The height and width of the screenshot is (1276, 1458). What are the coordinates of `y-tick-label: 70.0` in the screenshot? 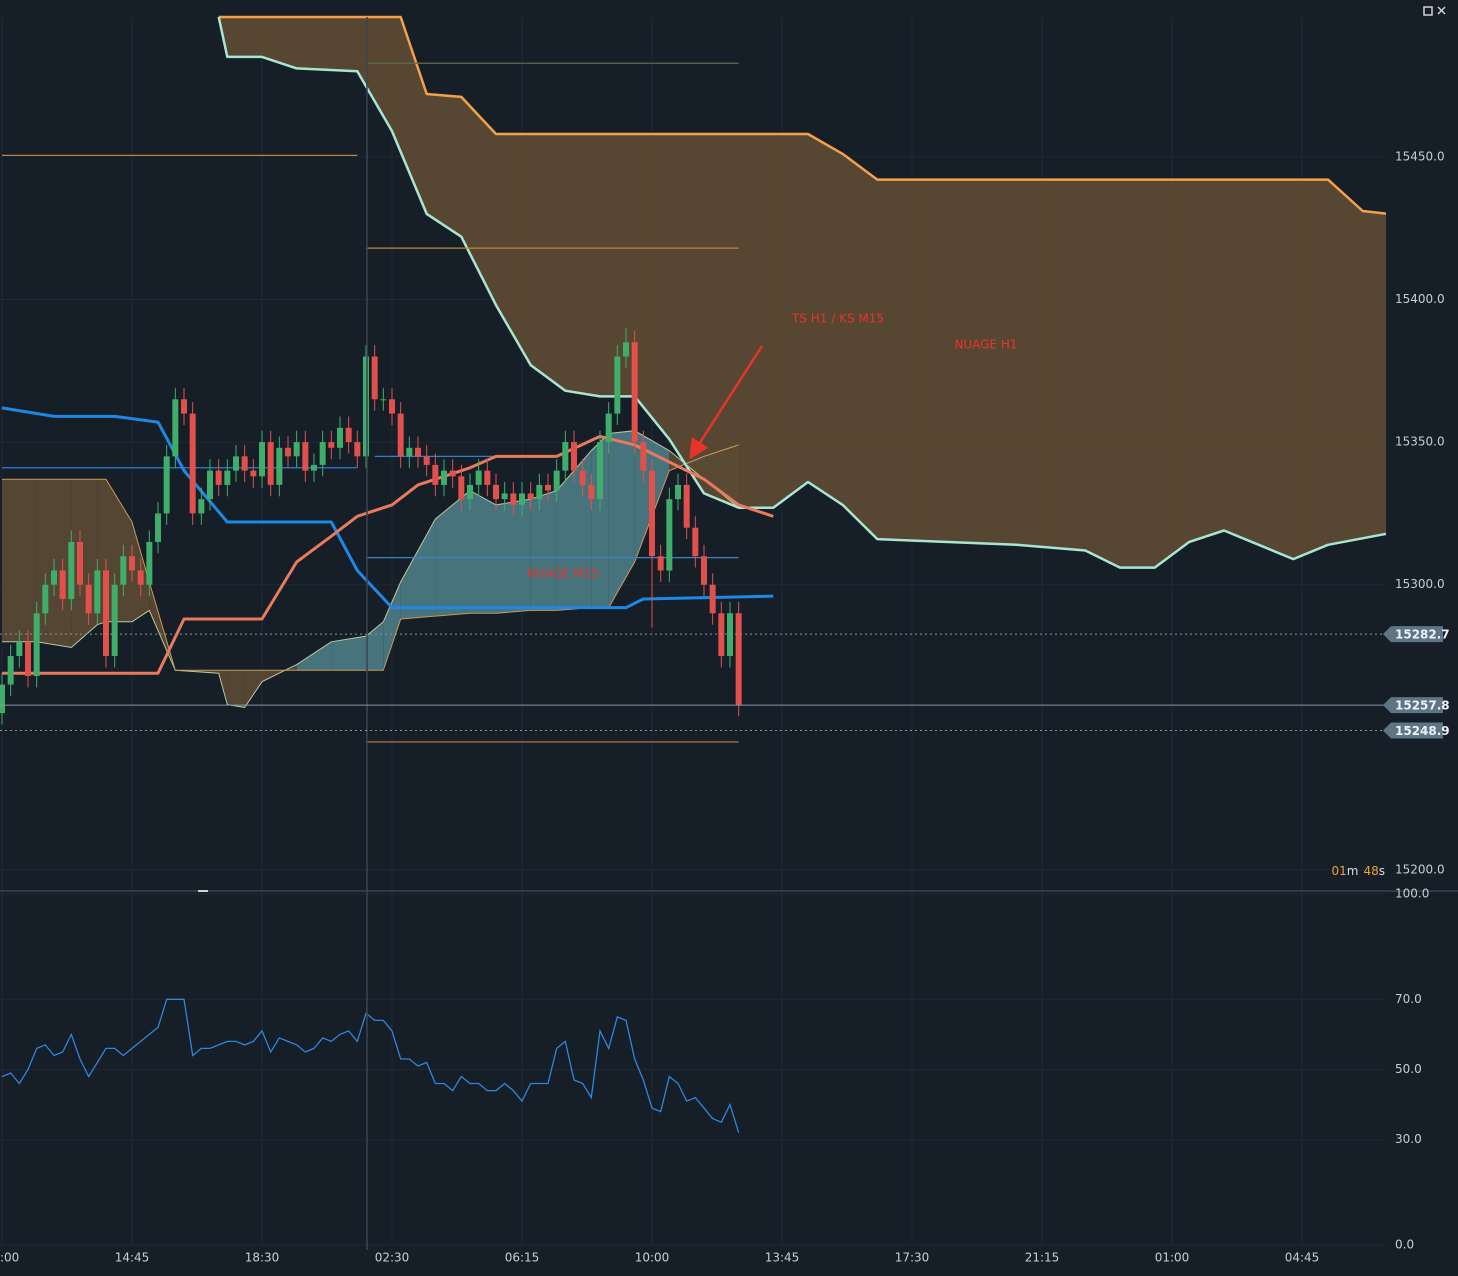 It's located at (1408, 999).